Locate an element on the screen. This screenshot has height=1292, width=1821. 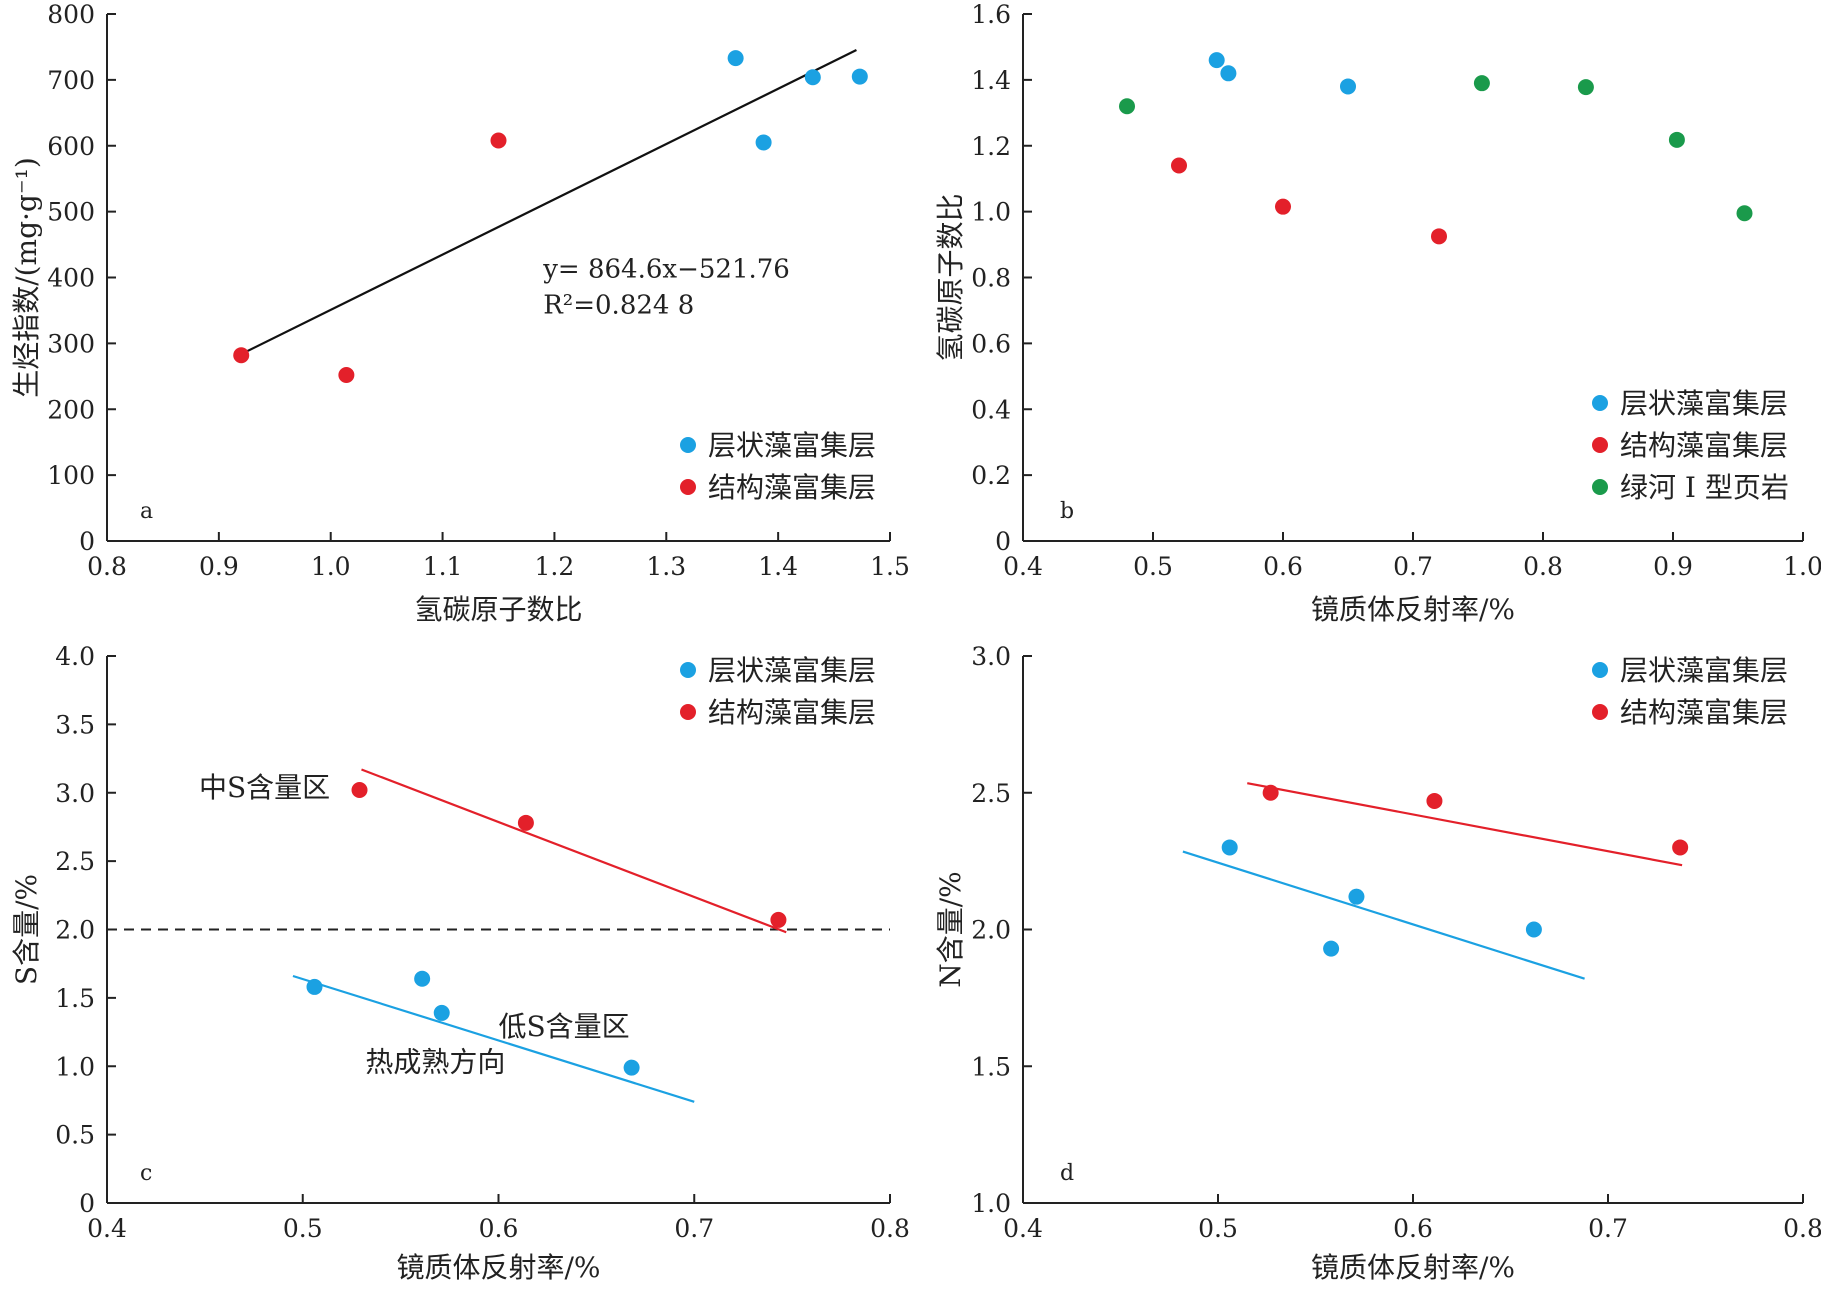
y-tick-label: 1.0 is located at coordinates (991, 1203).